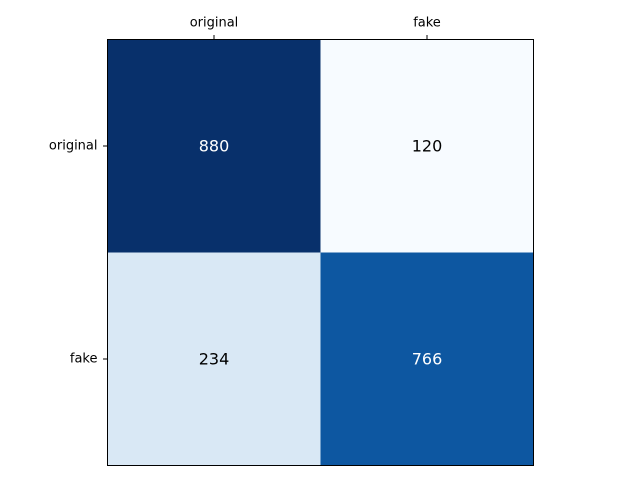 This screenshot has width=640, height=480. What do you see at coordinates (315, 28) in the screenshot?
I see `x-axis-ticks: original fake` at bounding box center [315, 28].